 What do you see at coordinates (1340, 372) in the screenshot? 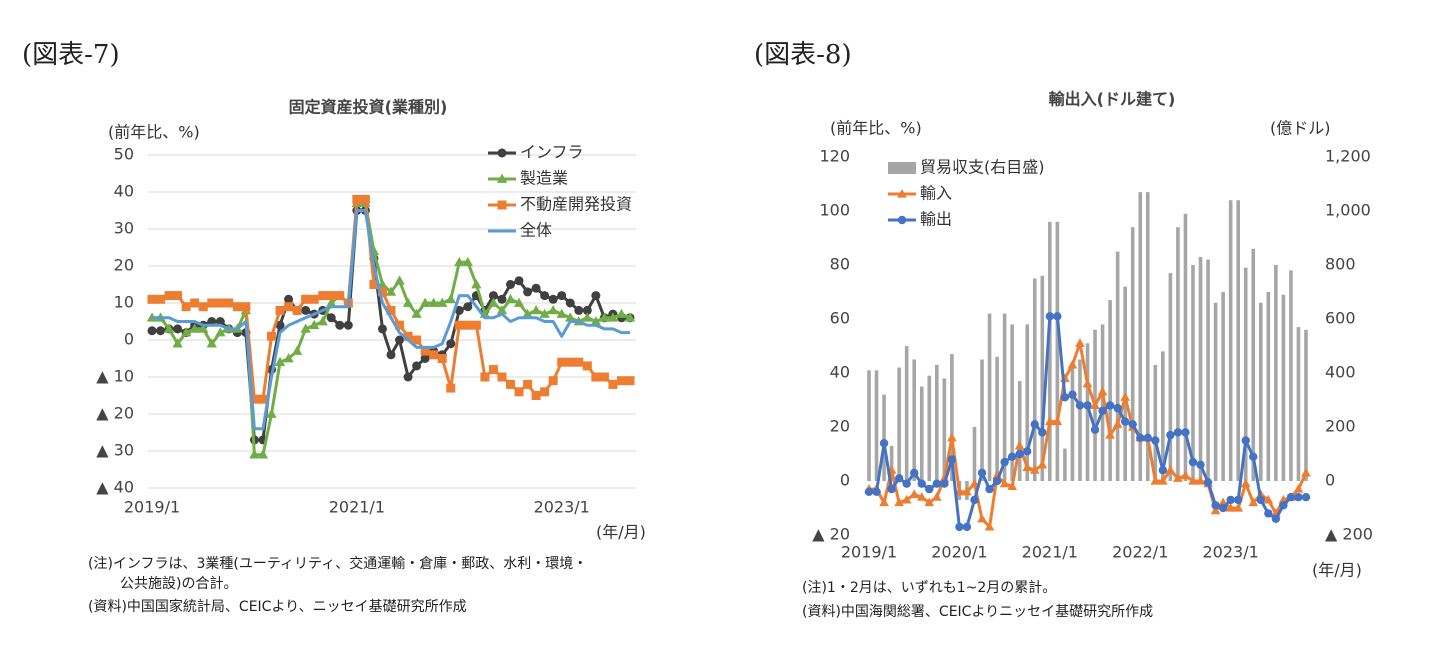
I see `y2-tick-label: 400` at bounding box center [1340, 372].